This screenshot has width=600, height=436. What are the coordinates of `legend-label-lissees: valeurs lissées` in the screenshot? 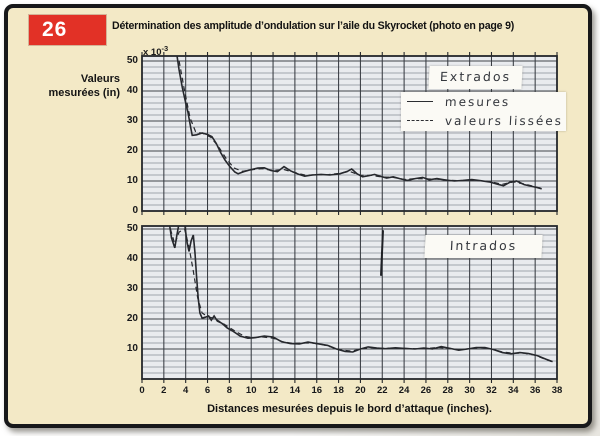 It's located at (504, 120).